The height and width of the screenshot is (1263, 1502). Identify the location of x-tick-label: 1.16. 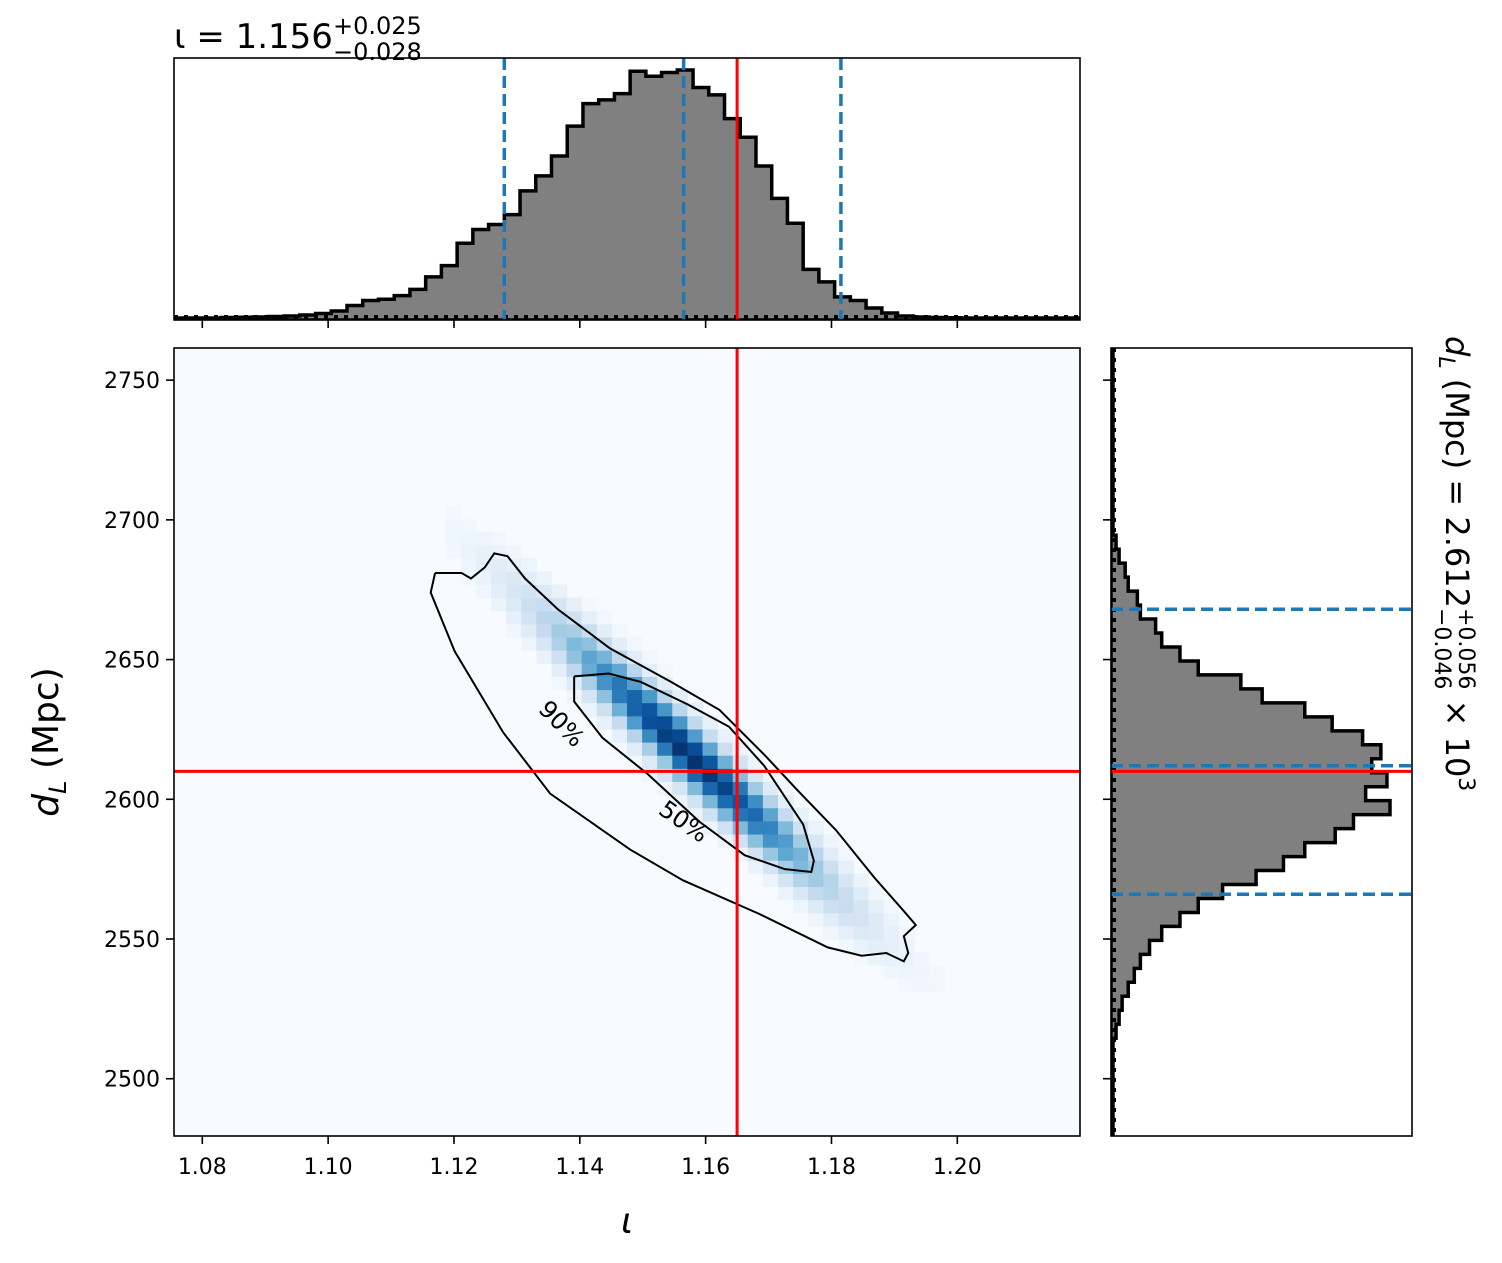
(705, 1167).